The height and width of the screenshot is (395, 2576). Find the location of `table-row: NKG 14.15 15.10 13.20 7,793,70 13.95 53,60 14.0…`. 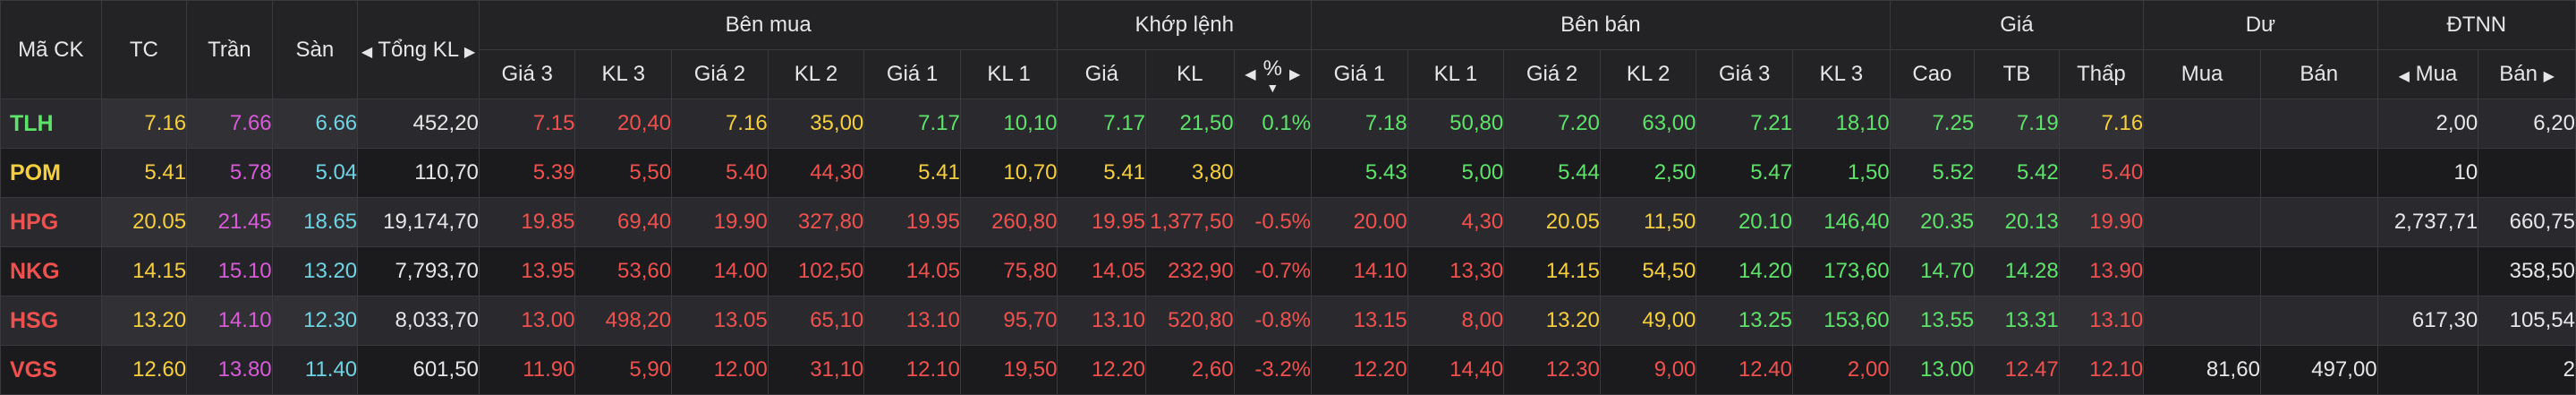

table-row: NKG 14.15 15.10 13.20 7,793,70 13.95 53,60 14.0… is located at coordinates (1288, 271).